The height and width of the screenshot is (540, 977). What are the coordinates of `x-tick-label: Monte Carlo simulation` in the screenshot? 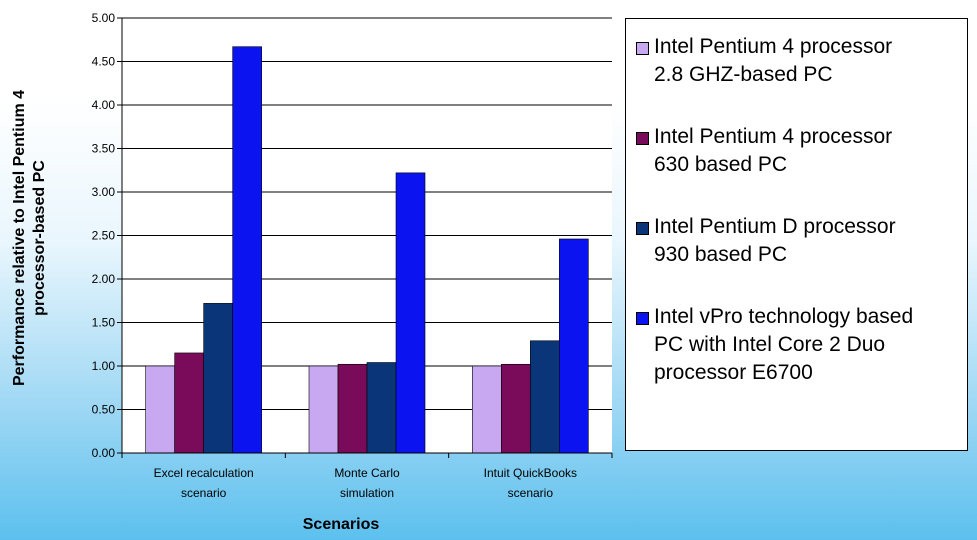 It's located at (367, 483).